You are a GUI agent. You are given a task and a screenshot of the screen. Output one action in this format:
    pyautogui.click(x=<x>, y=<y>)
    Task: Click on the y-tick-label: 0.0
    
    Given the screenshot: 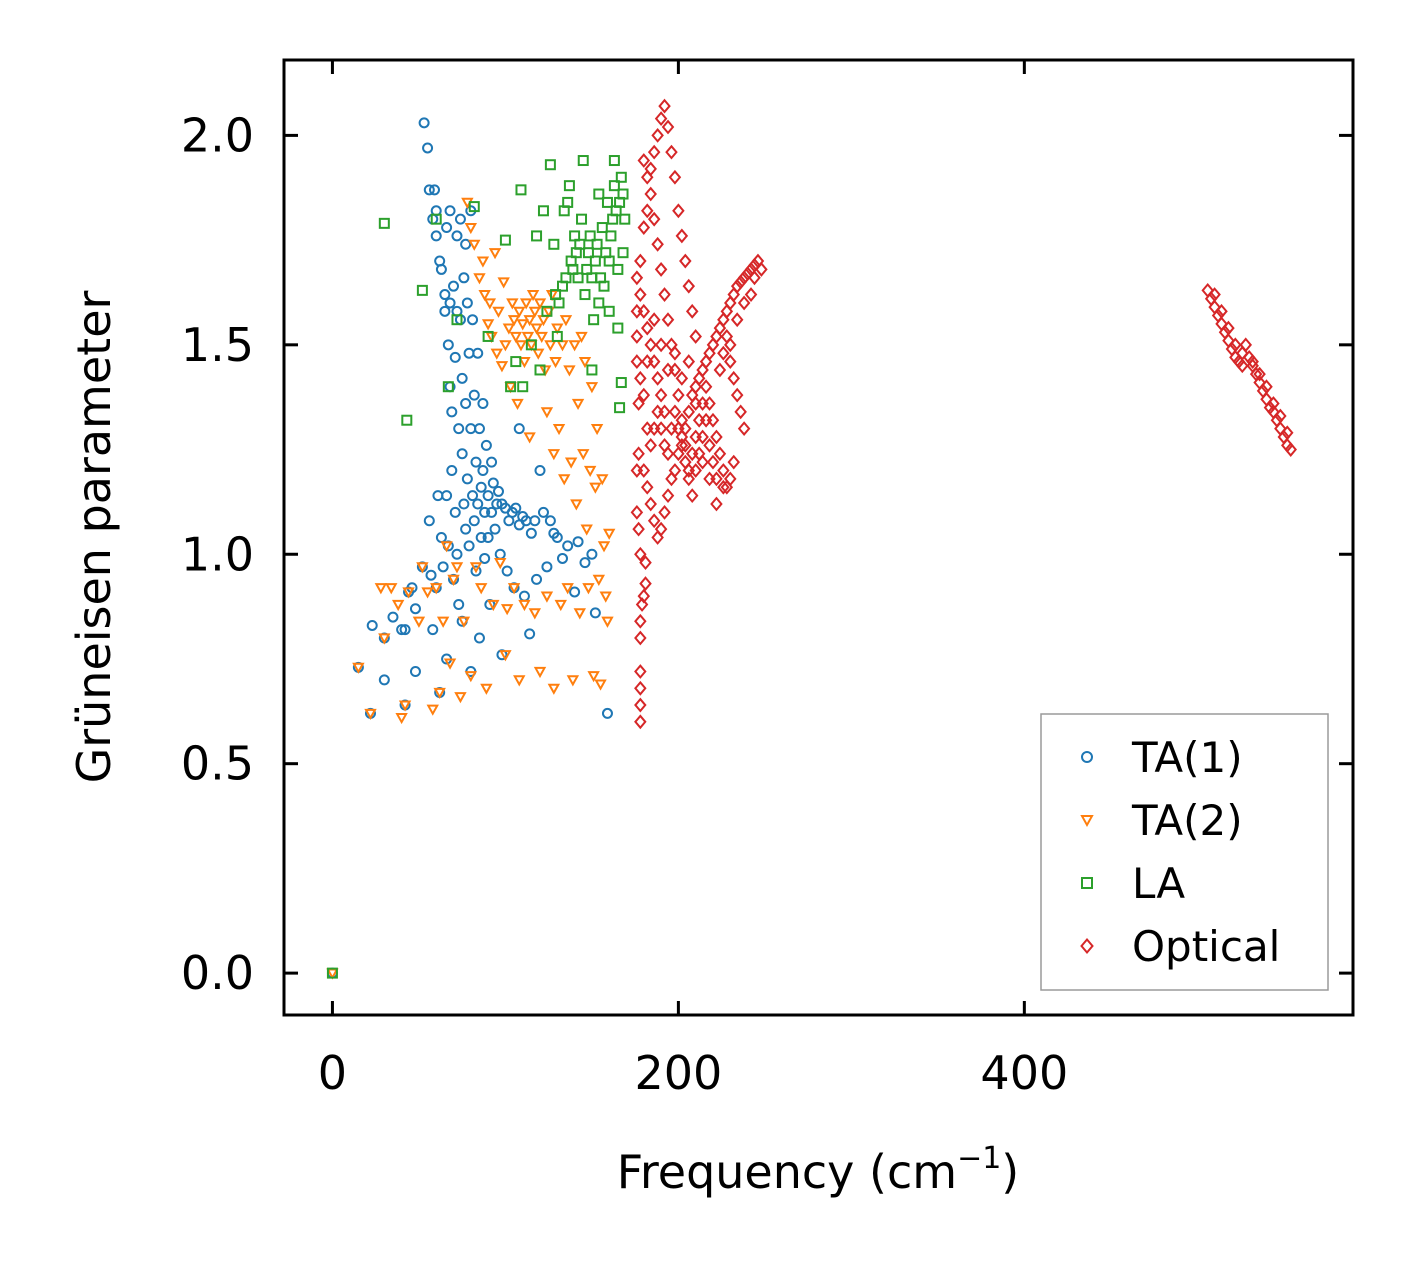 What is the action you would take?
    pyautogui.click(x=217, y=973)
    